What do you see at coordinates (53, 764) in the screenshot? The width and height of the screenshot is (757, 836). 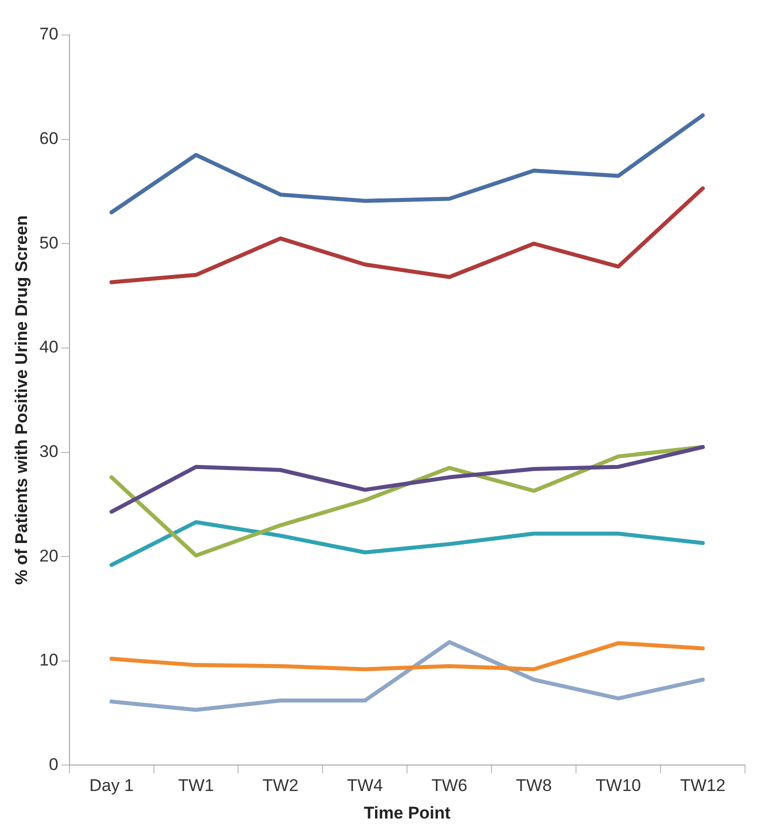 I see `y-tick-label: 0` at bounding box center [53, 764].